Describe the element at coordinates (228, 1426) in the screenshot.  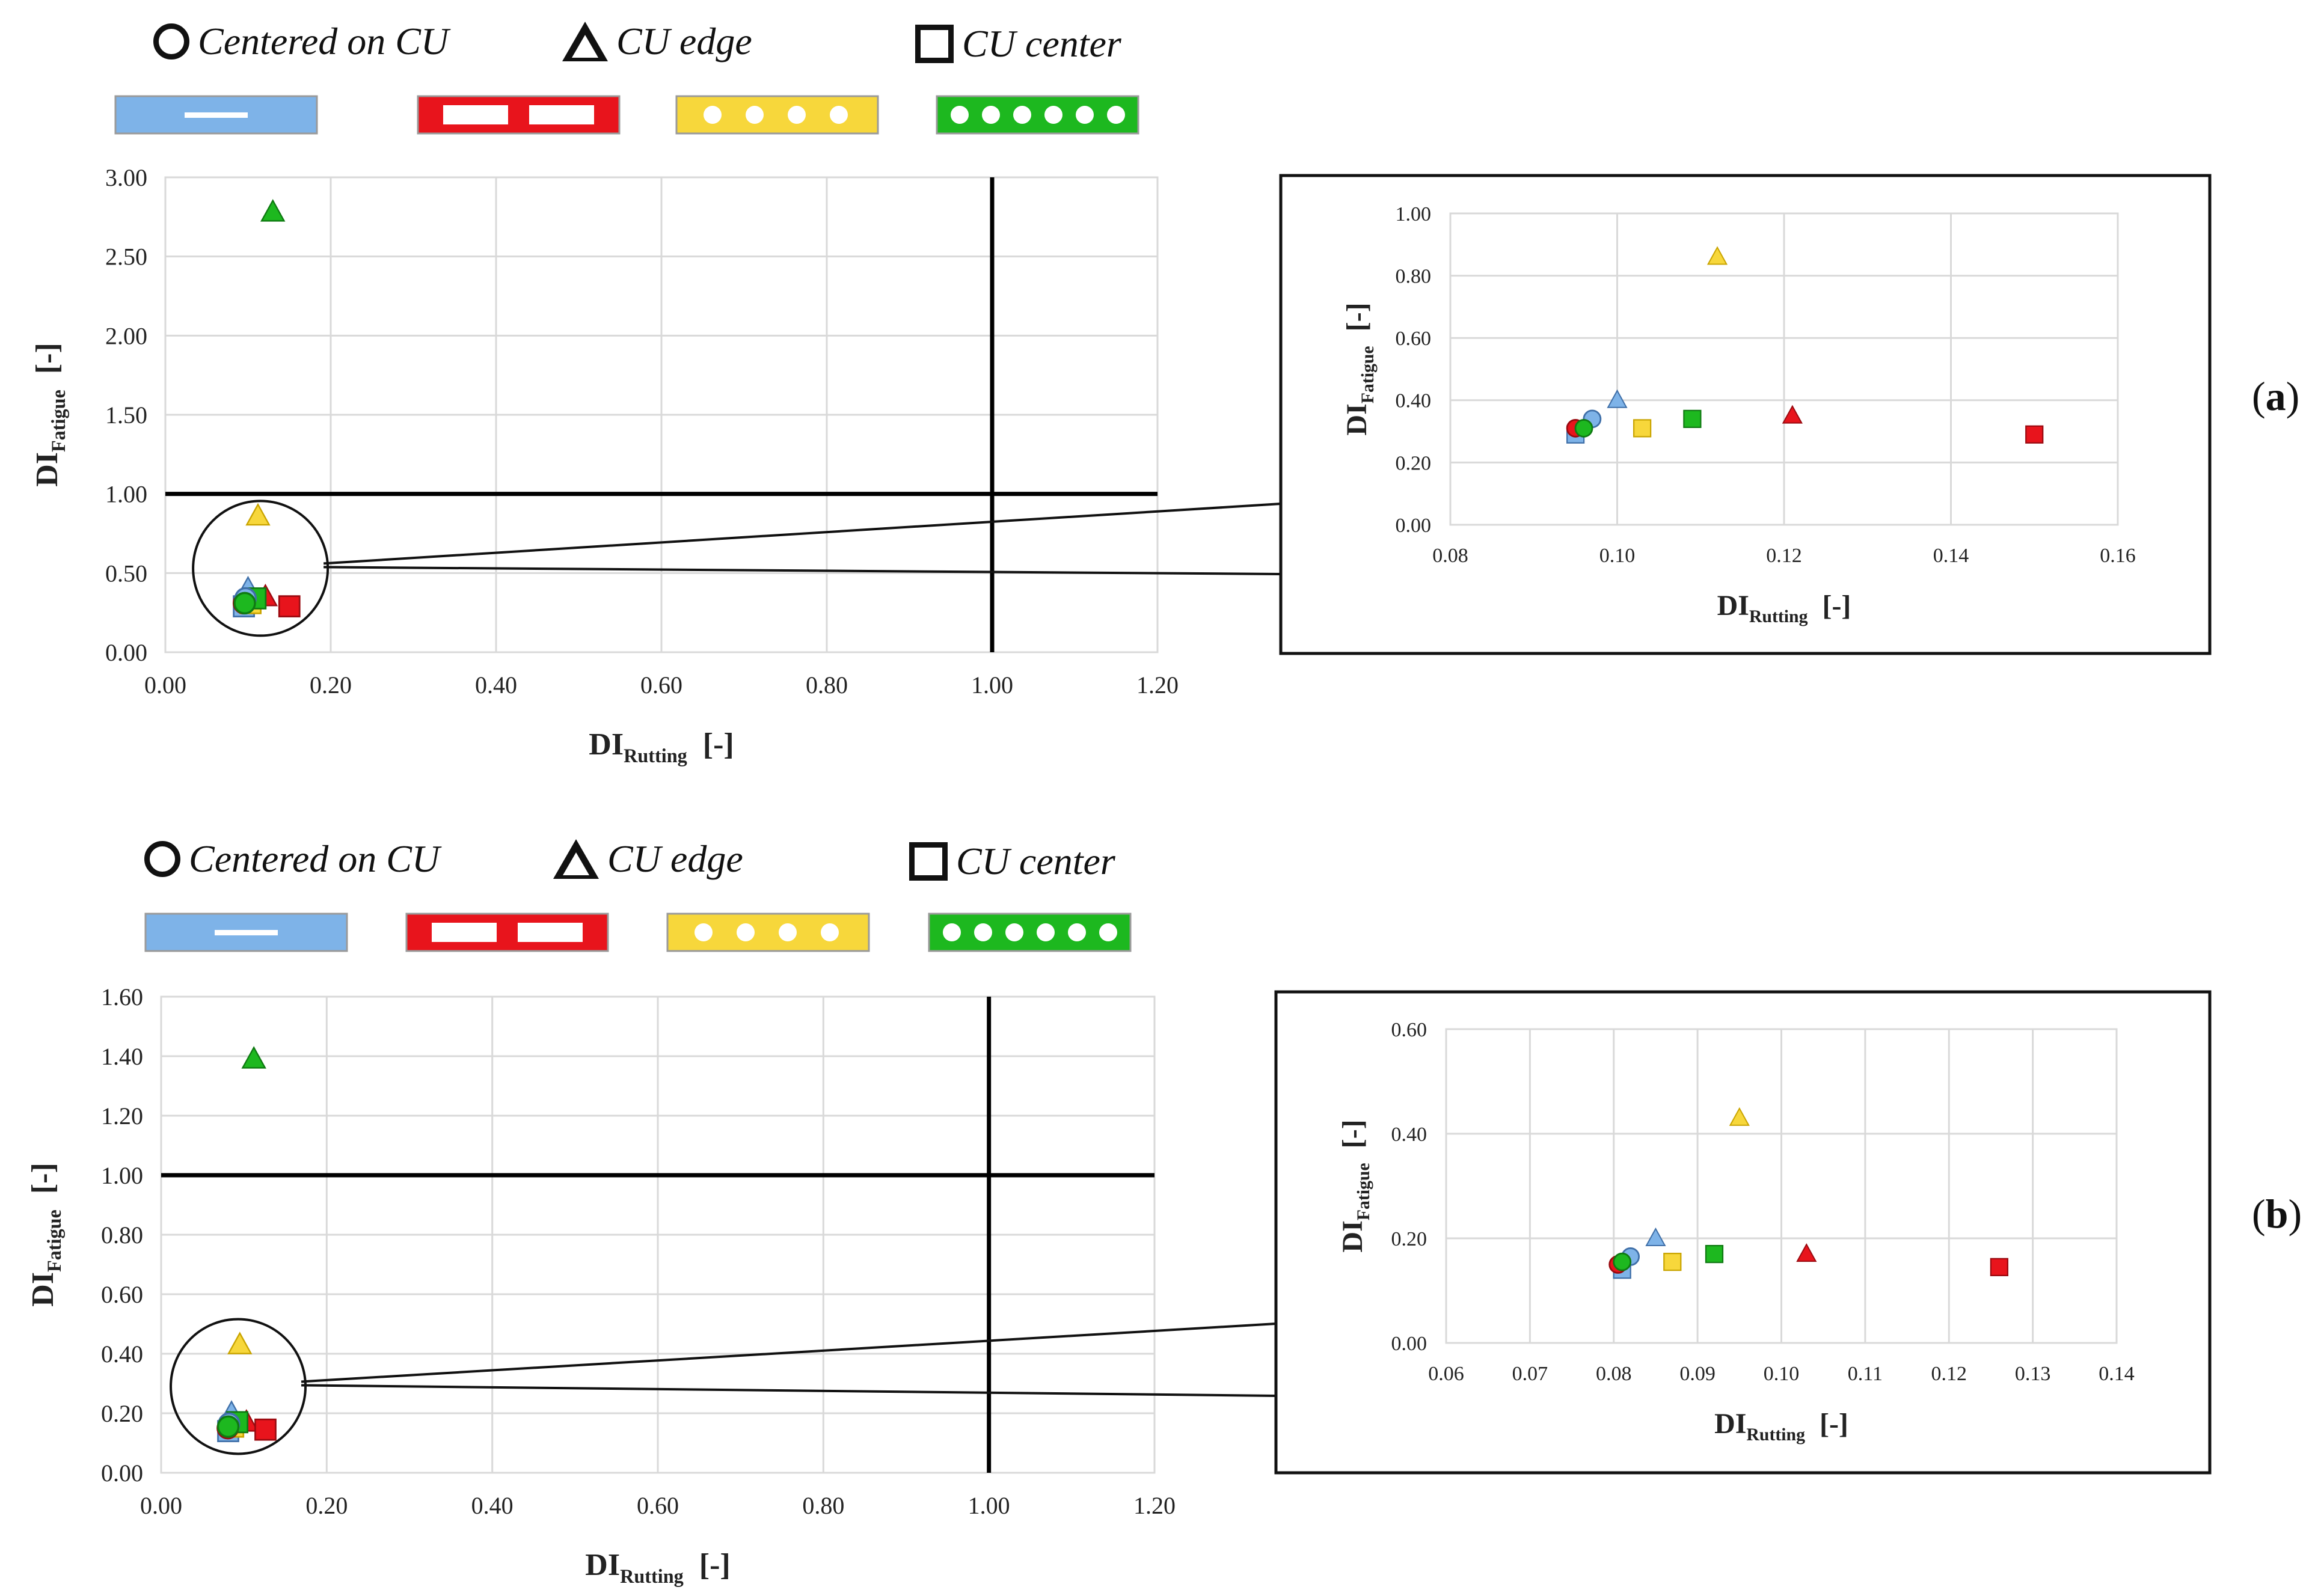
I see `marker-circle-green` at that location.